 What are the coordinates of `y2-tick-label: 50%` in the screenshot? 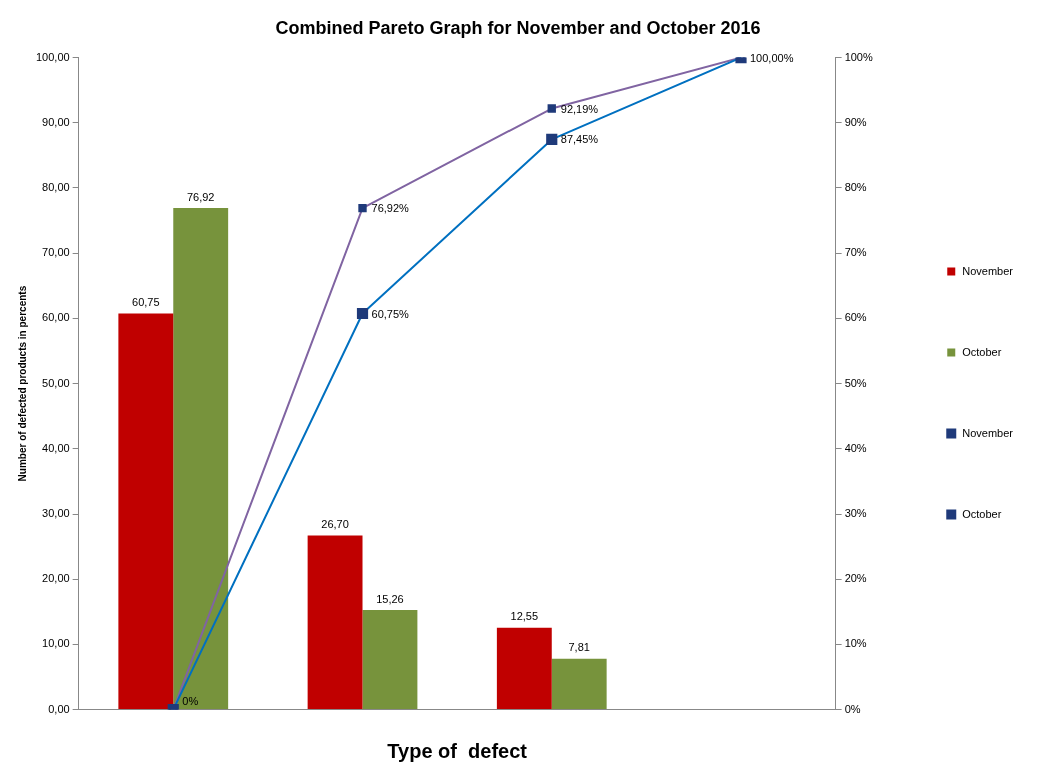 It's located at (855, 382).